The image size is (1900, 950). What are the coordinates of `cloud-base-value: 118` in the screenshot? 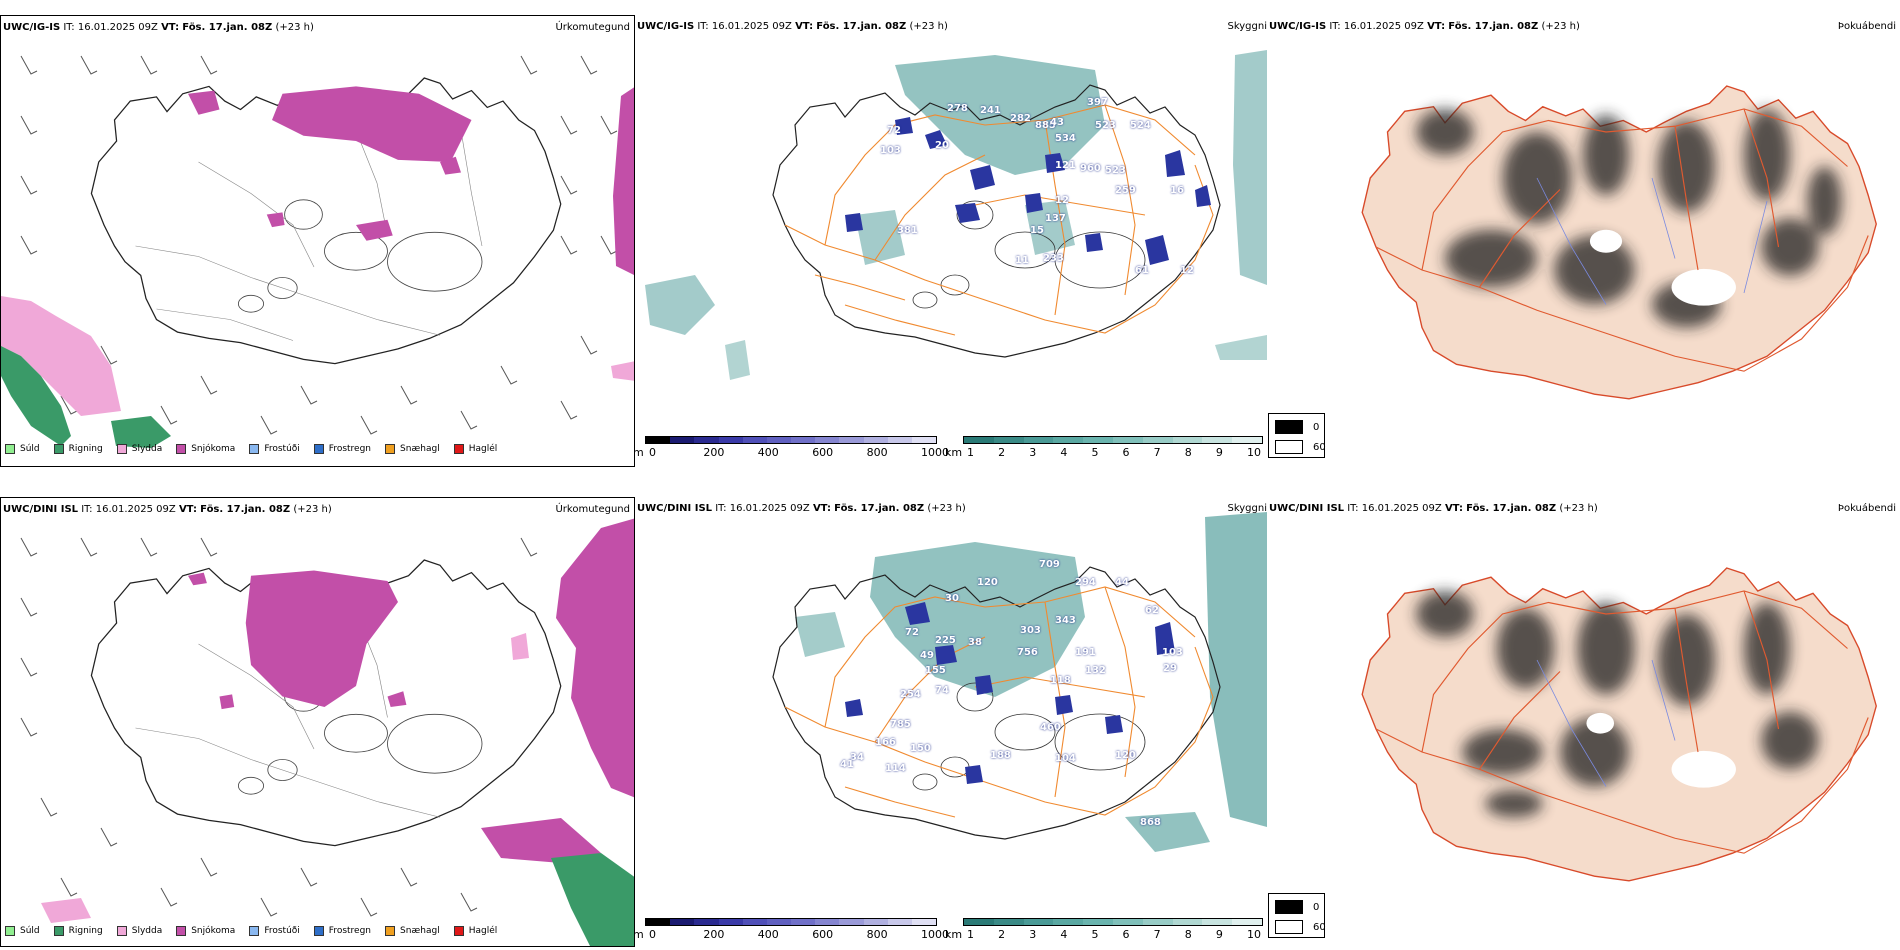 It's located at (1060, 680).